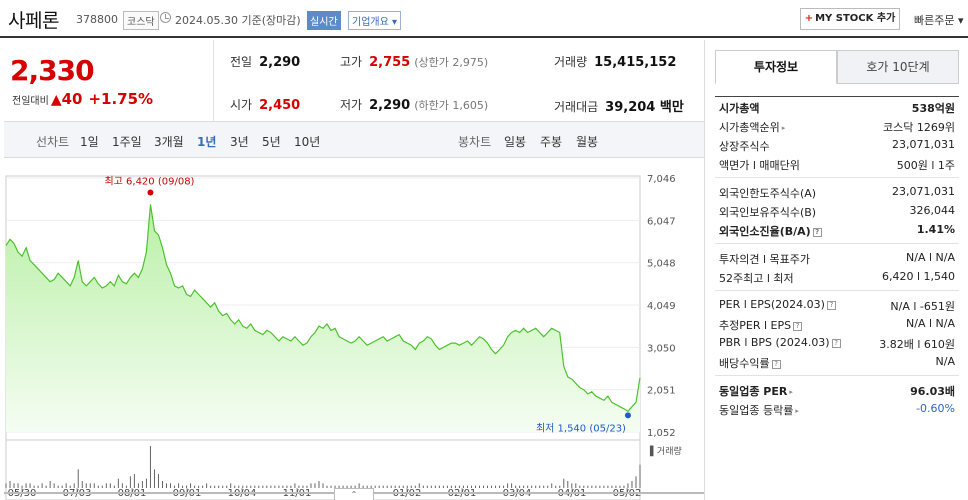 The height and width of the screenshot is (500, 968). What do you see at coordinates (759, 165) in the screenshot?
I see `info-label: 액면가 l 매매단위` at bounding box center [759, 165].